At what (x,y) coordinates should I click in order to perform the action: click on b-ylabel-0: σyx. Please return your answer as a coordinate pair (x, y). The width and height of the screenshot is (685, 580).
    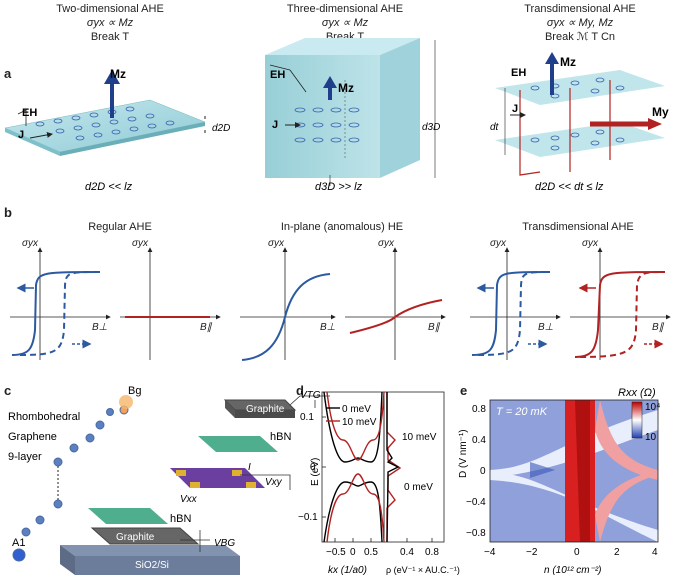
    Looking at the image, I should click on (30, 243).